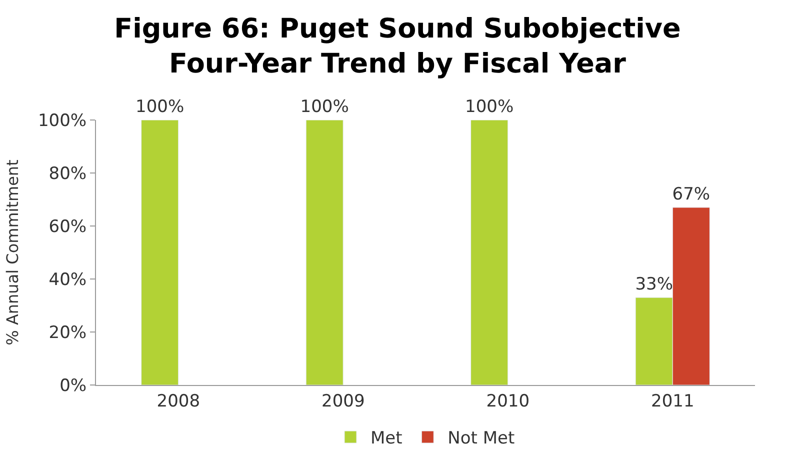  Describe the element at coordinates (481, 438) in the screenshot. I see `legend-label: Not Met` at that location.